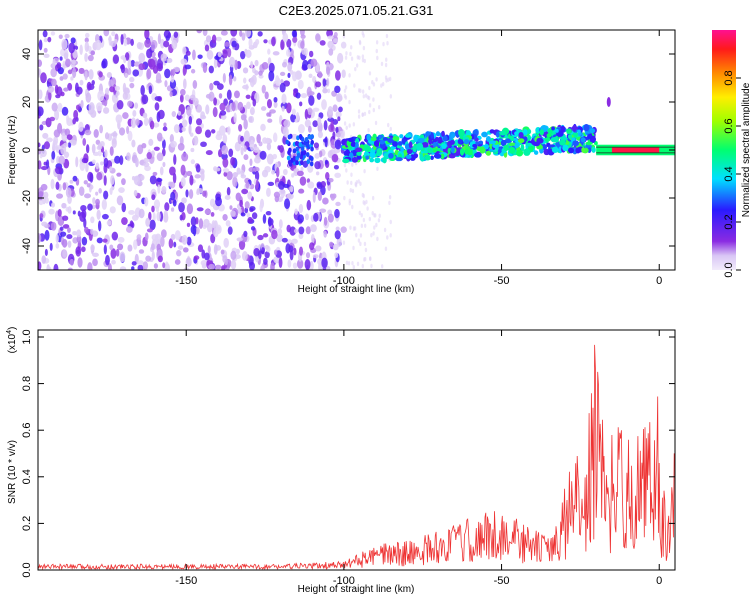 The height and width of the screenshot is (600, 750). What do you see at coordinates (27, 150) in the screenshot?
I see `spectrogram-y-tick-label: 0` at bounding box center [27, 150].